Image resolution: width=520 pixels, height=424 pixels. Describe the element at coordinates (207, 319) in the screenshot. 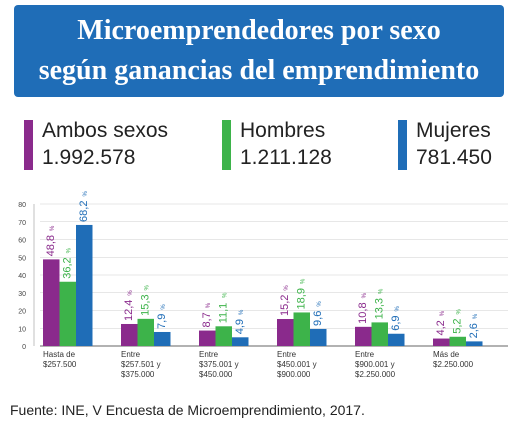

I see `data-label: 8,7` at that location.